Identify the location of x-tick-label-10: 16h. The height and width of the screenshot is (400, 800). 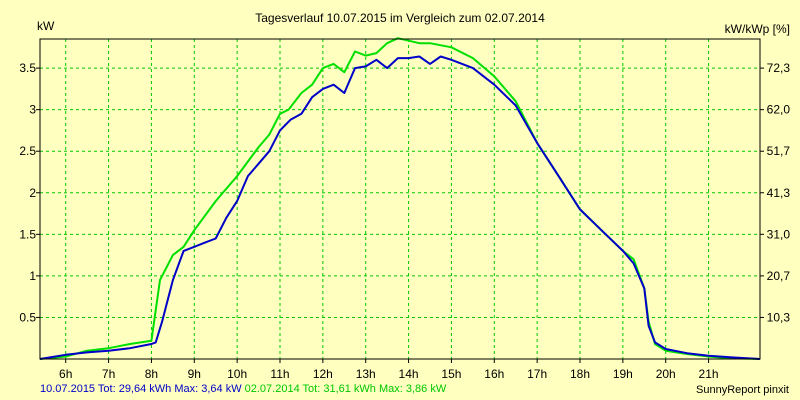
(494, 374).